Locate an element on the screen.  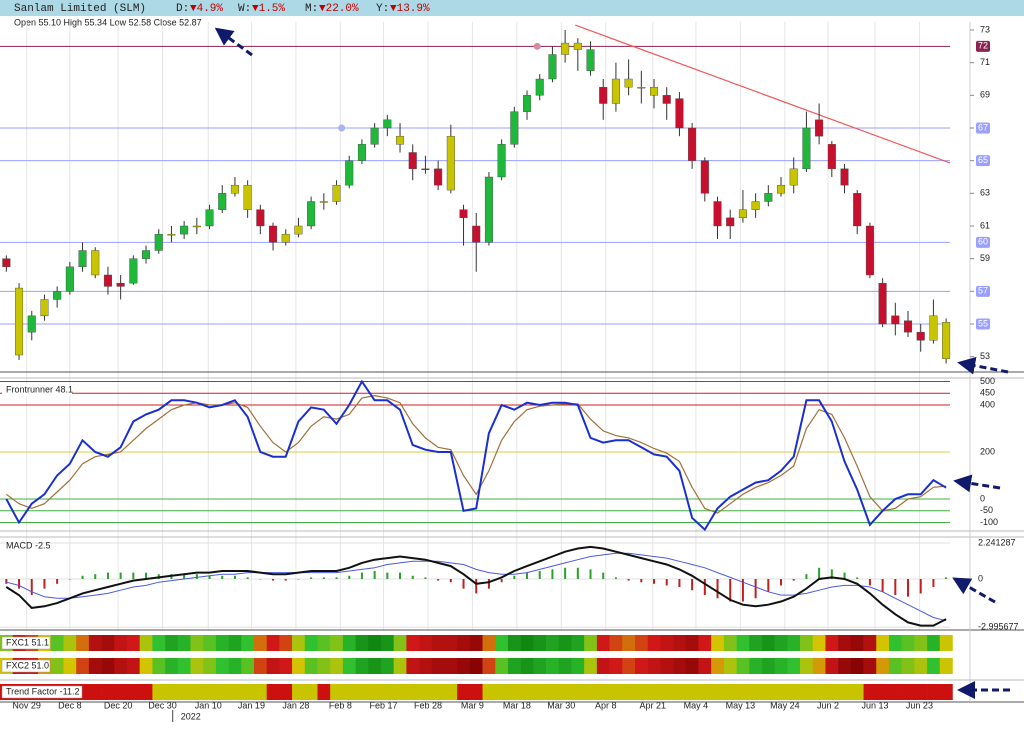
y-tick-label: 63 is located at coordinates (985, 193).